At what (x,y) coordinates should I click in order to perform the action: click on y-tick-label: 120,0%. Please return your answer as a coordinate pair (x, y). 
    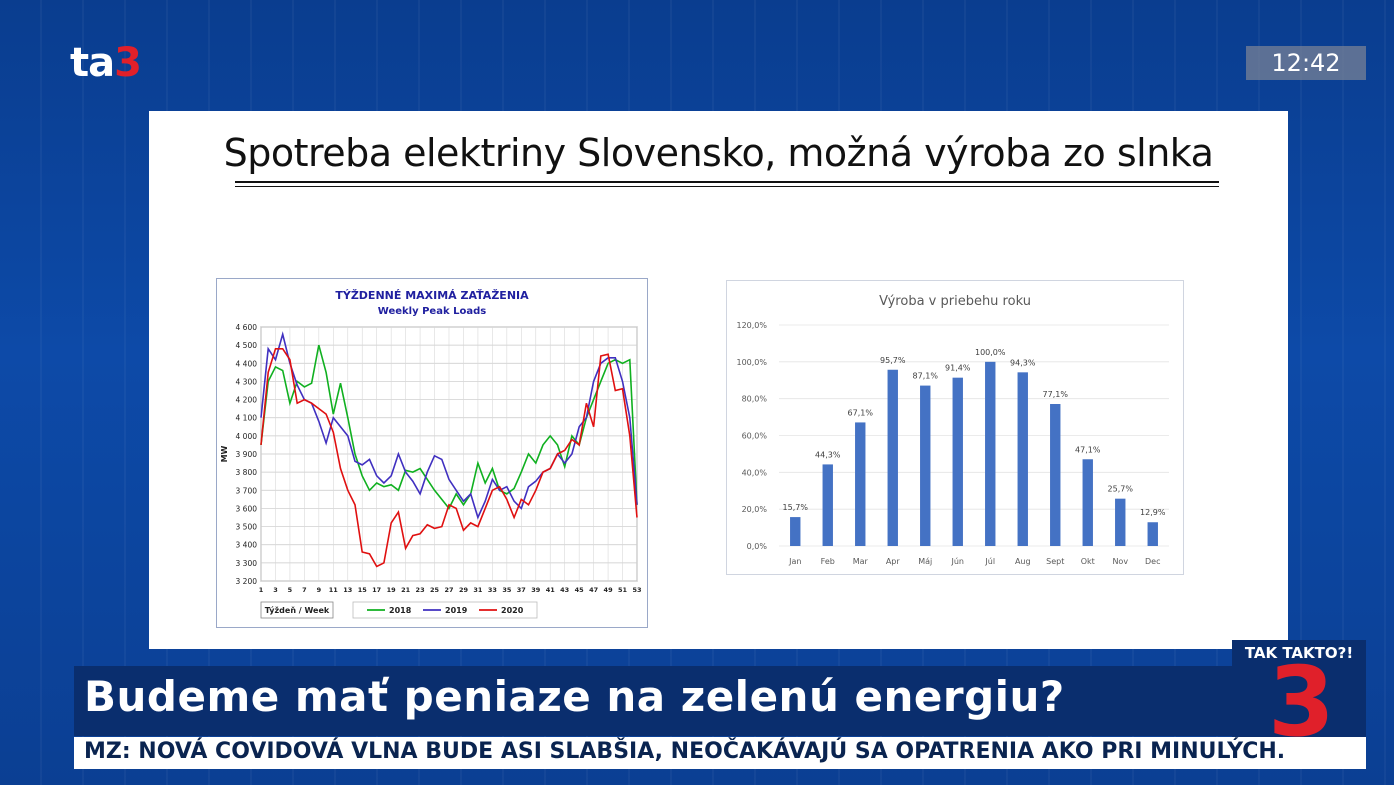
    Looking at the image, I should click on (751, 325).